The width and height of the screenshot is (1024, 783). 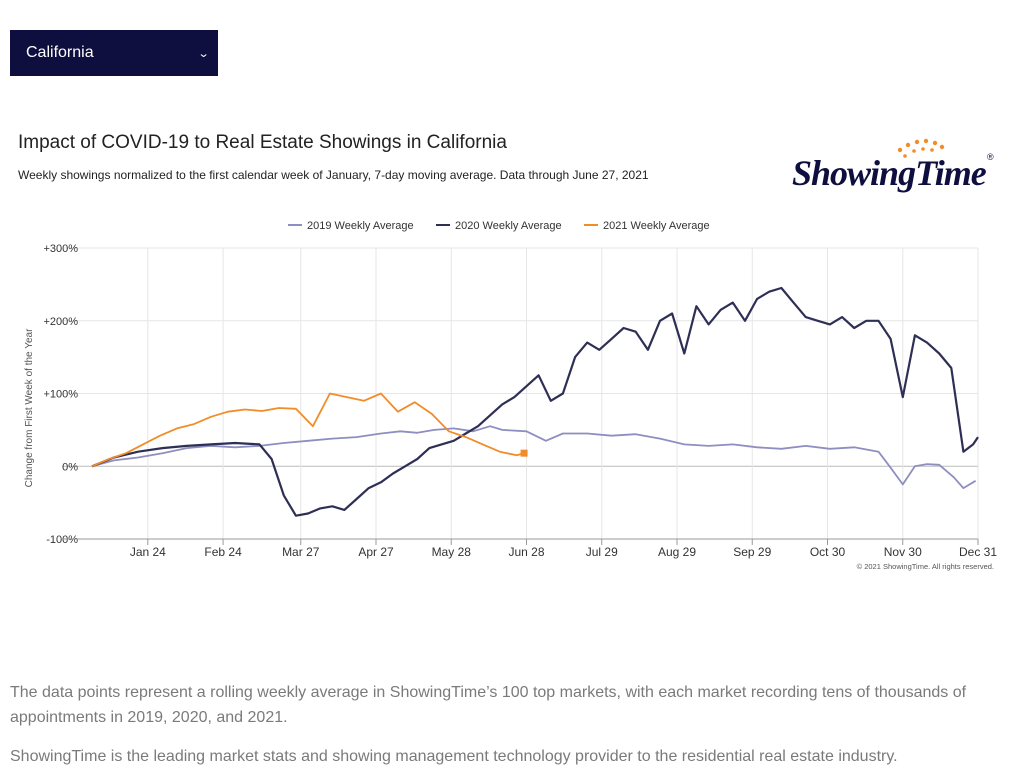 I want to click on y-tick-label: -100%, so click(x=62, y=540).